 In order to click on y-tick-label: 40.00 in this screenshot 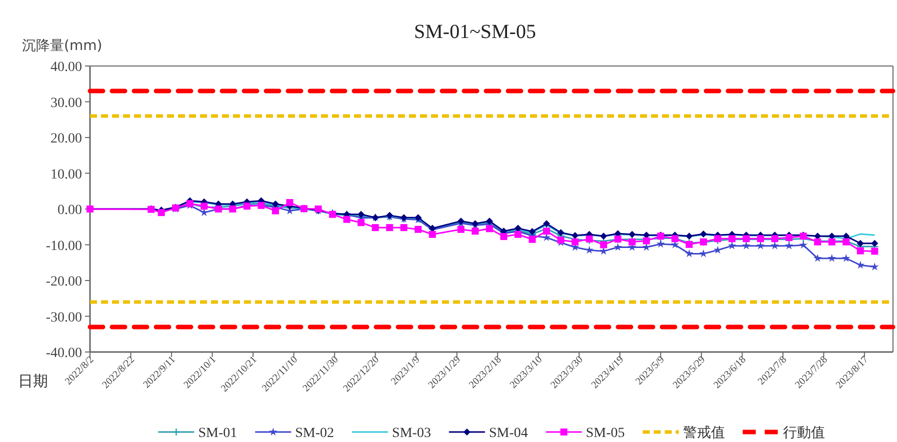, I will do `click(66, 67)`.